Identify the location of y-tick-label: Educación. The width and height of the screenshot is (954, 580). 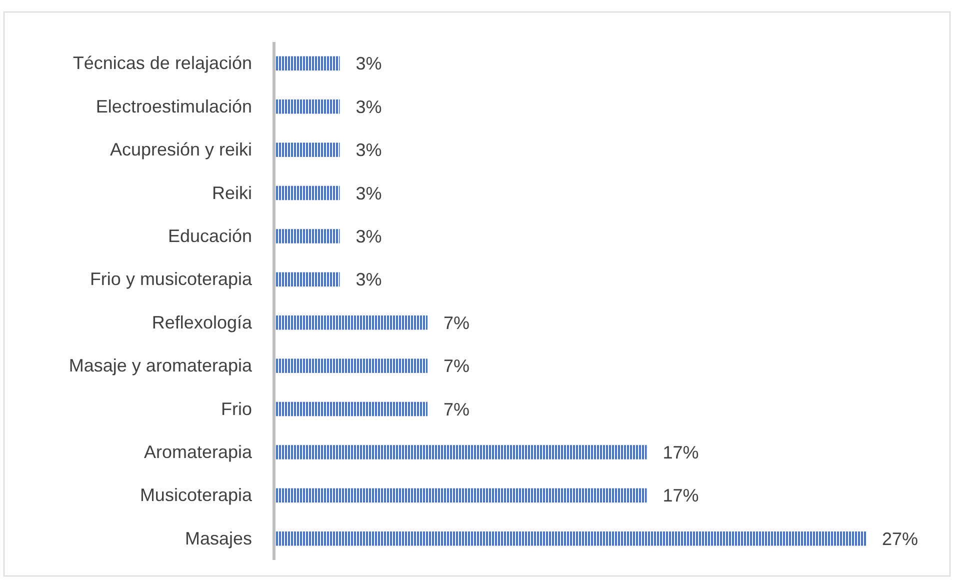
(210, 236).